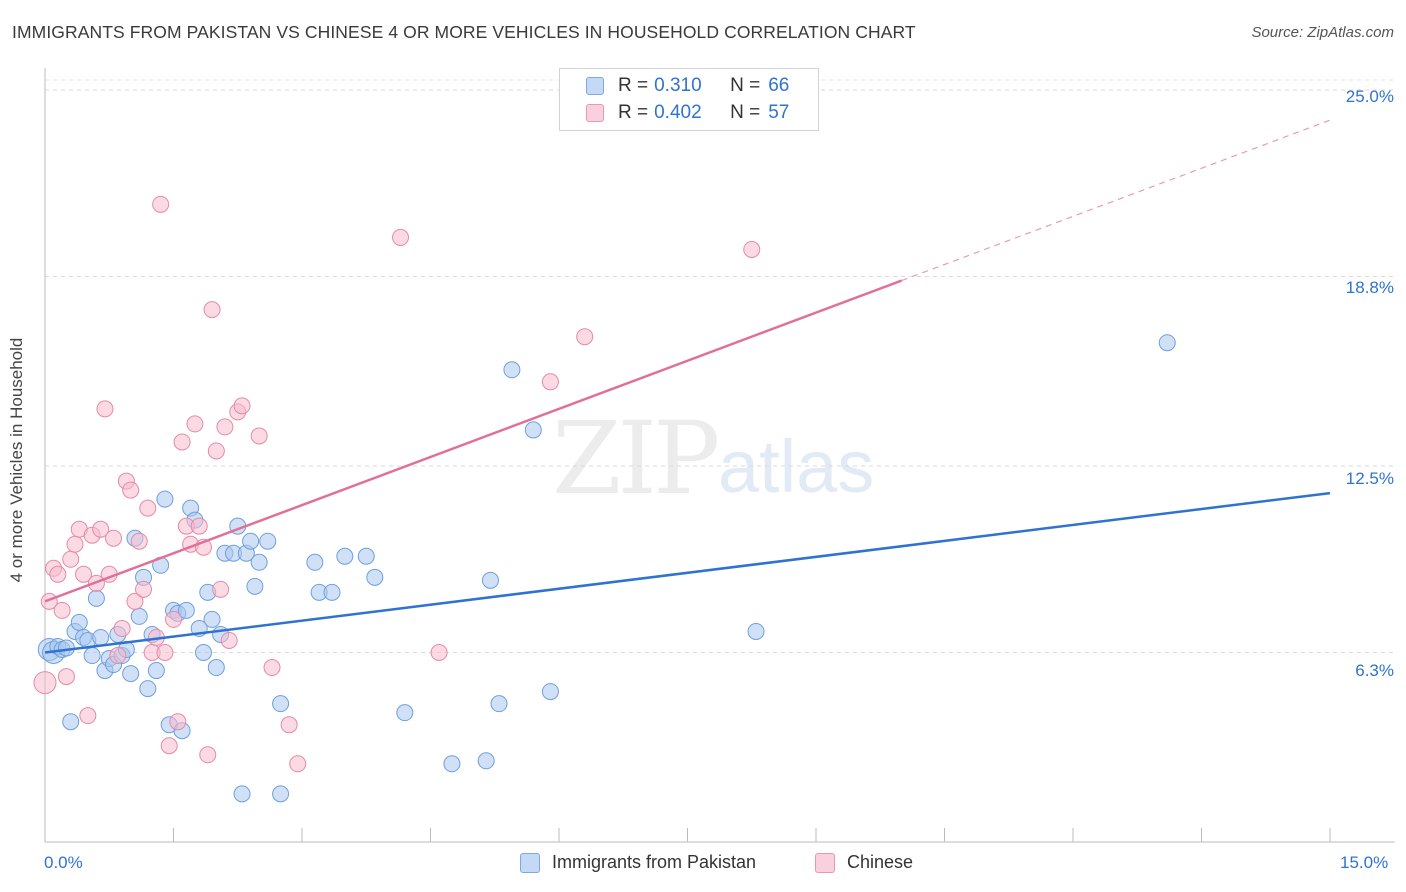 This screenshot has width=1406, height=892. Describe the element at coordinates (1369, 478) in the screenshot. I see `y-tick-label-12-5: 12.5%` at that location.